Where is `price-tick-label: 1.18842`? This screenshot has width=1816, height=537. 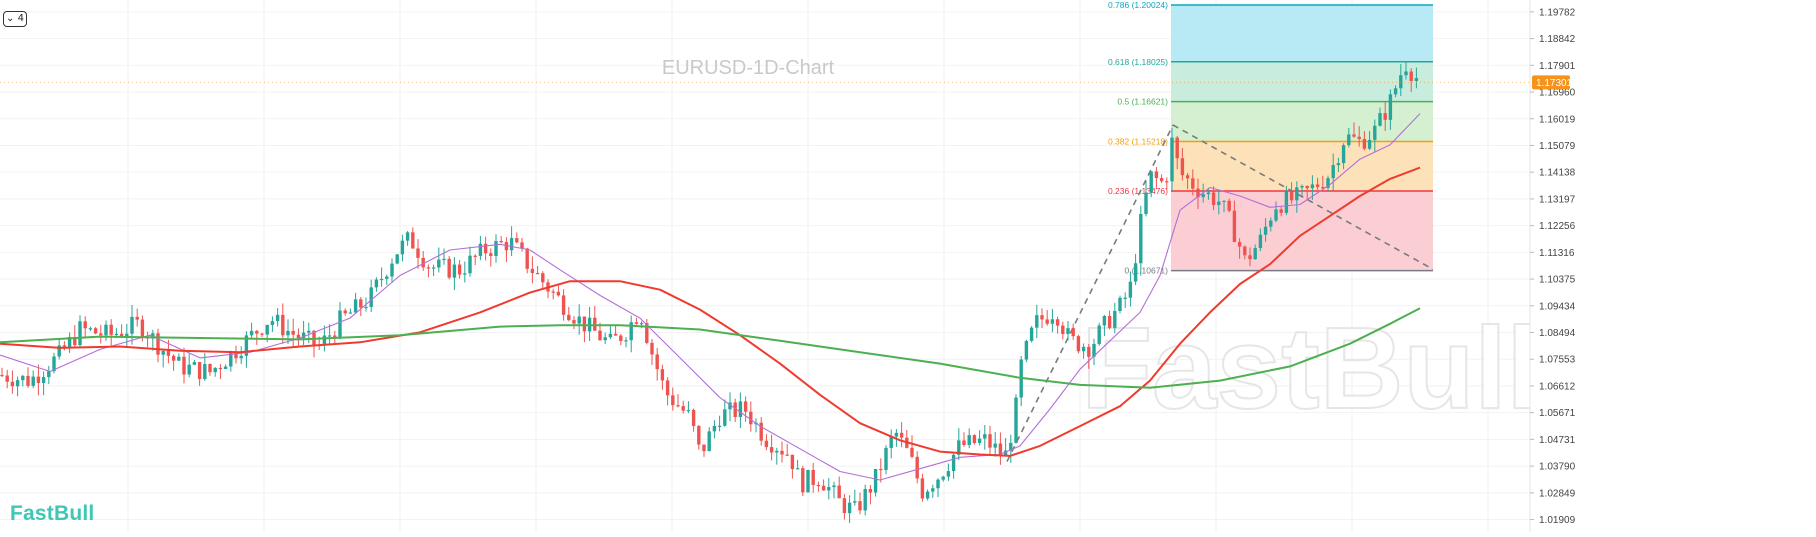 price-tick-label: 1.18842 is located at coordinates (1557, 39).